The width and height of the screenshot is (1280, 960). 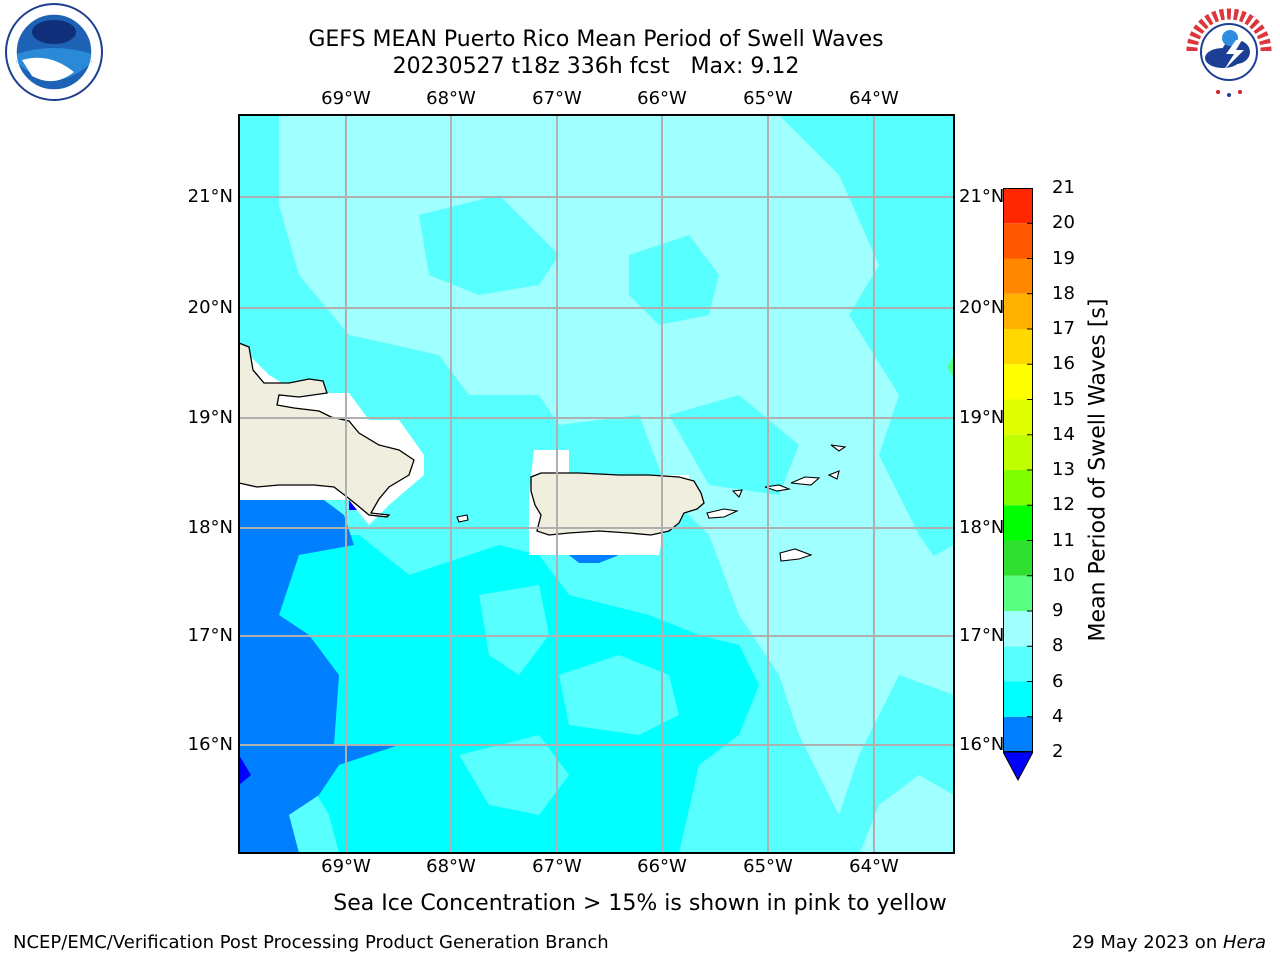 What do you see at coordinates (982, 527) in the screenshot?
I see `lat-label-right: 18°N` at bounding box center [982, 527].